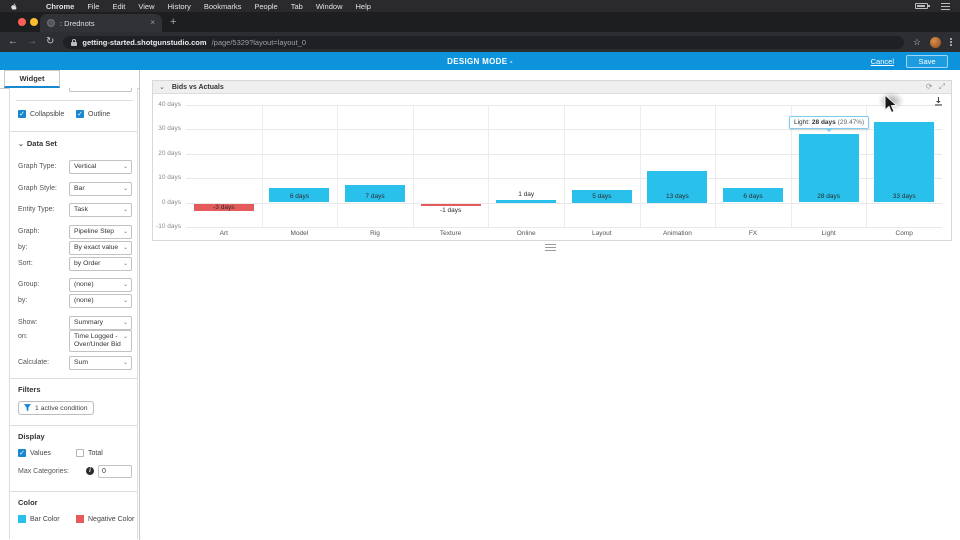  What do you see at coordinates (93, 6) in the screenshot?
I see `menu-item: File` at bounding box center [93, 6].